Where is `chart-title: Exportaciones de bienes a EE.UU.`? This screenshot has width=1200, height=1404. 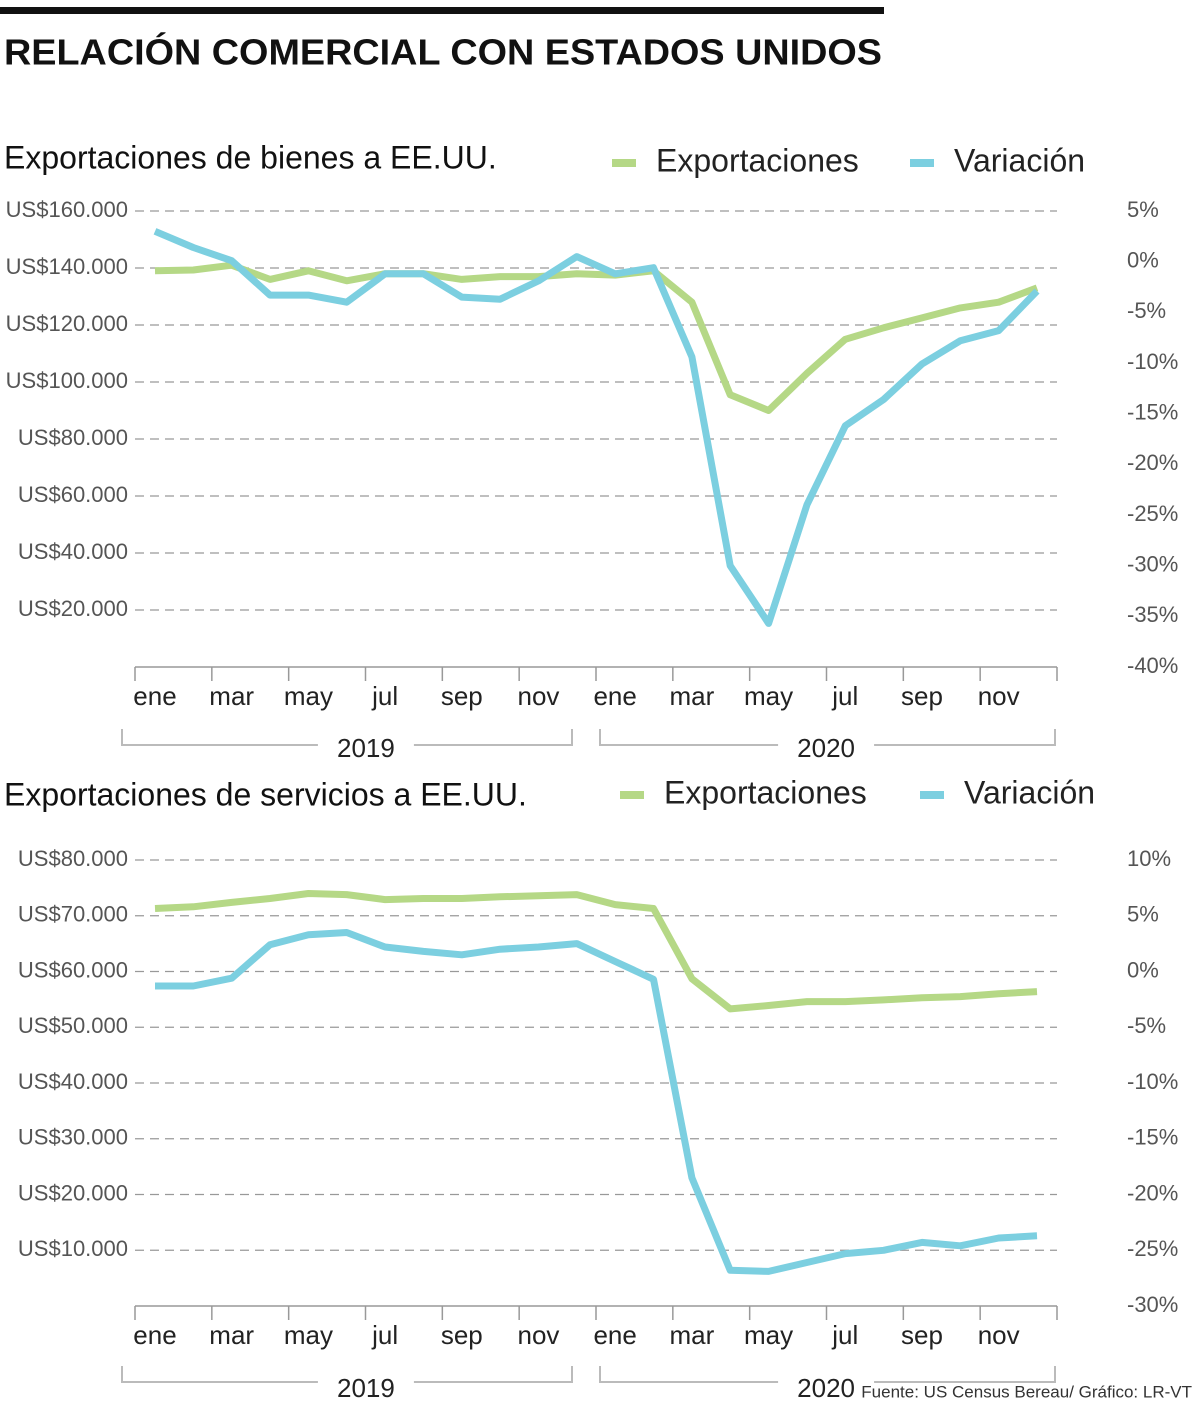 chart-title: Exportaciones de bienes a EE.UU. is located at coordinates (250, 157).